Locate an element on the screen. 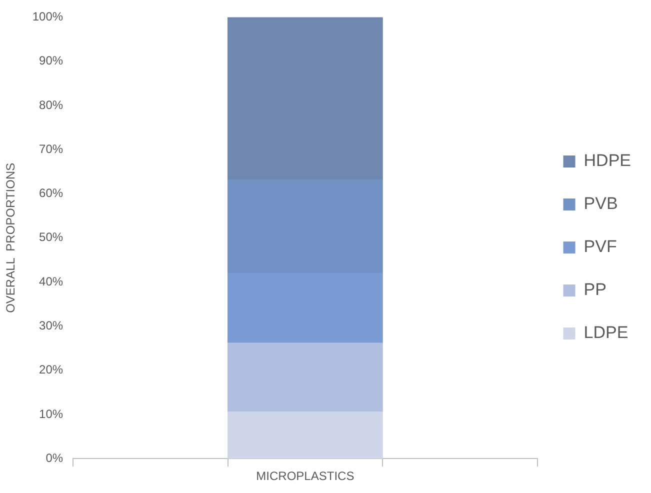 This screenshot has height=493, width=651. legend-label: HDPE is located at coordinates (608, 160).